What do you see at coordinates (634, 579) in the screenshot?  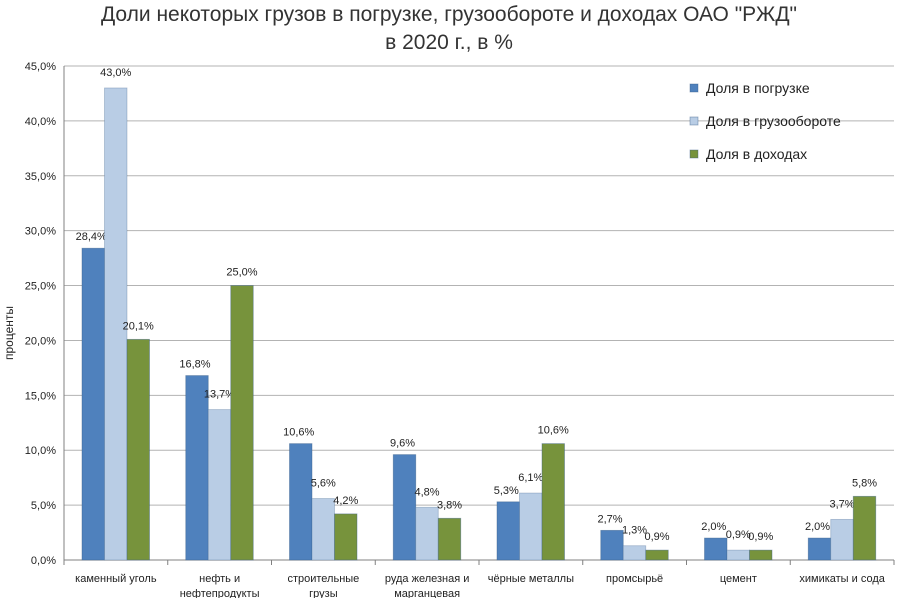 I see `category-label: промсырьё` at bounding box center [634, 579].